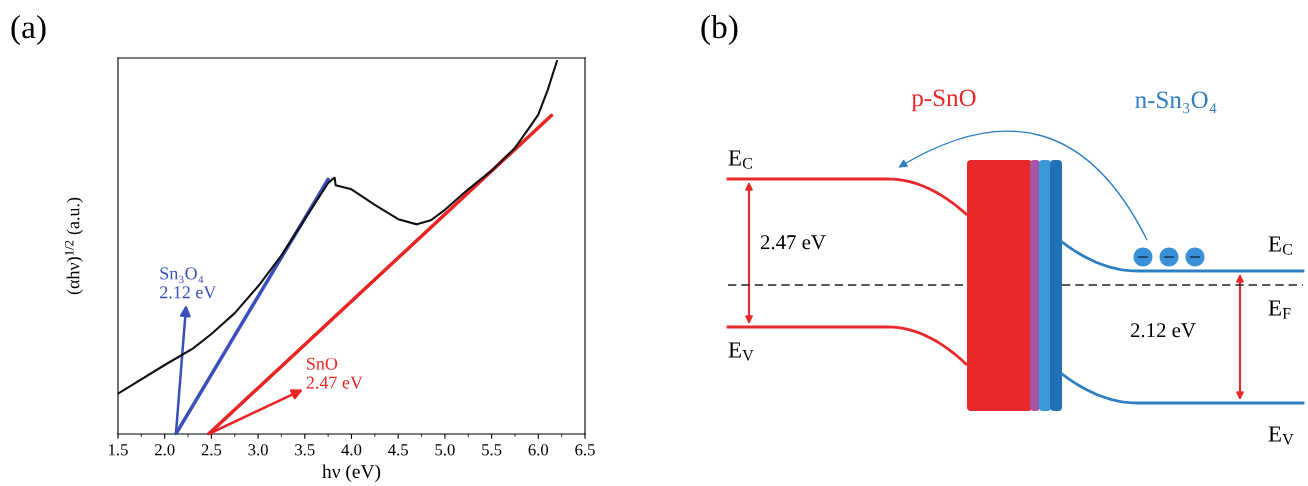 Image resolution: width=1308 pixels, height=486 pixels. I want to click on text: E$_{F}$, so click(1279, 309).